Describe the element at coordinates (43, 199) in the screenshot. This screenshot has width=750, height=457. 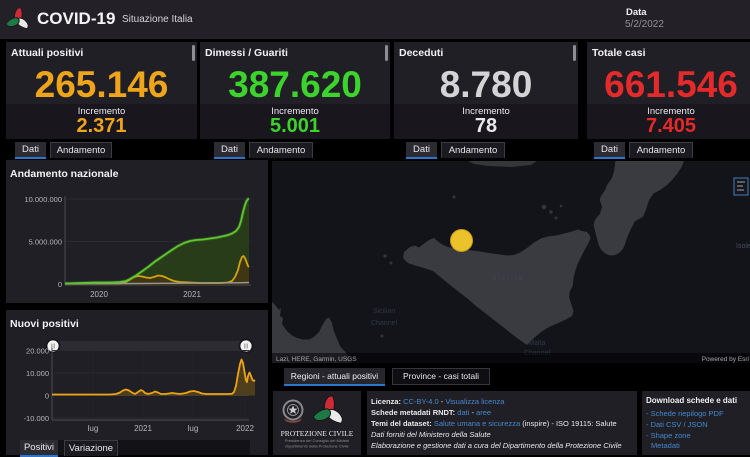
I see `svg-text: 10.000.000` at that location.